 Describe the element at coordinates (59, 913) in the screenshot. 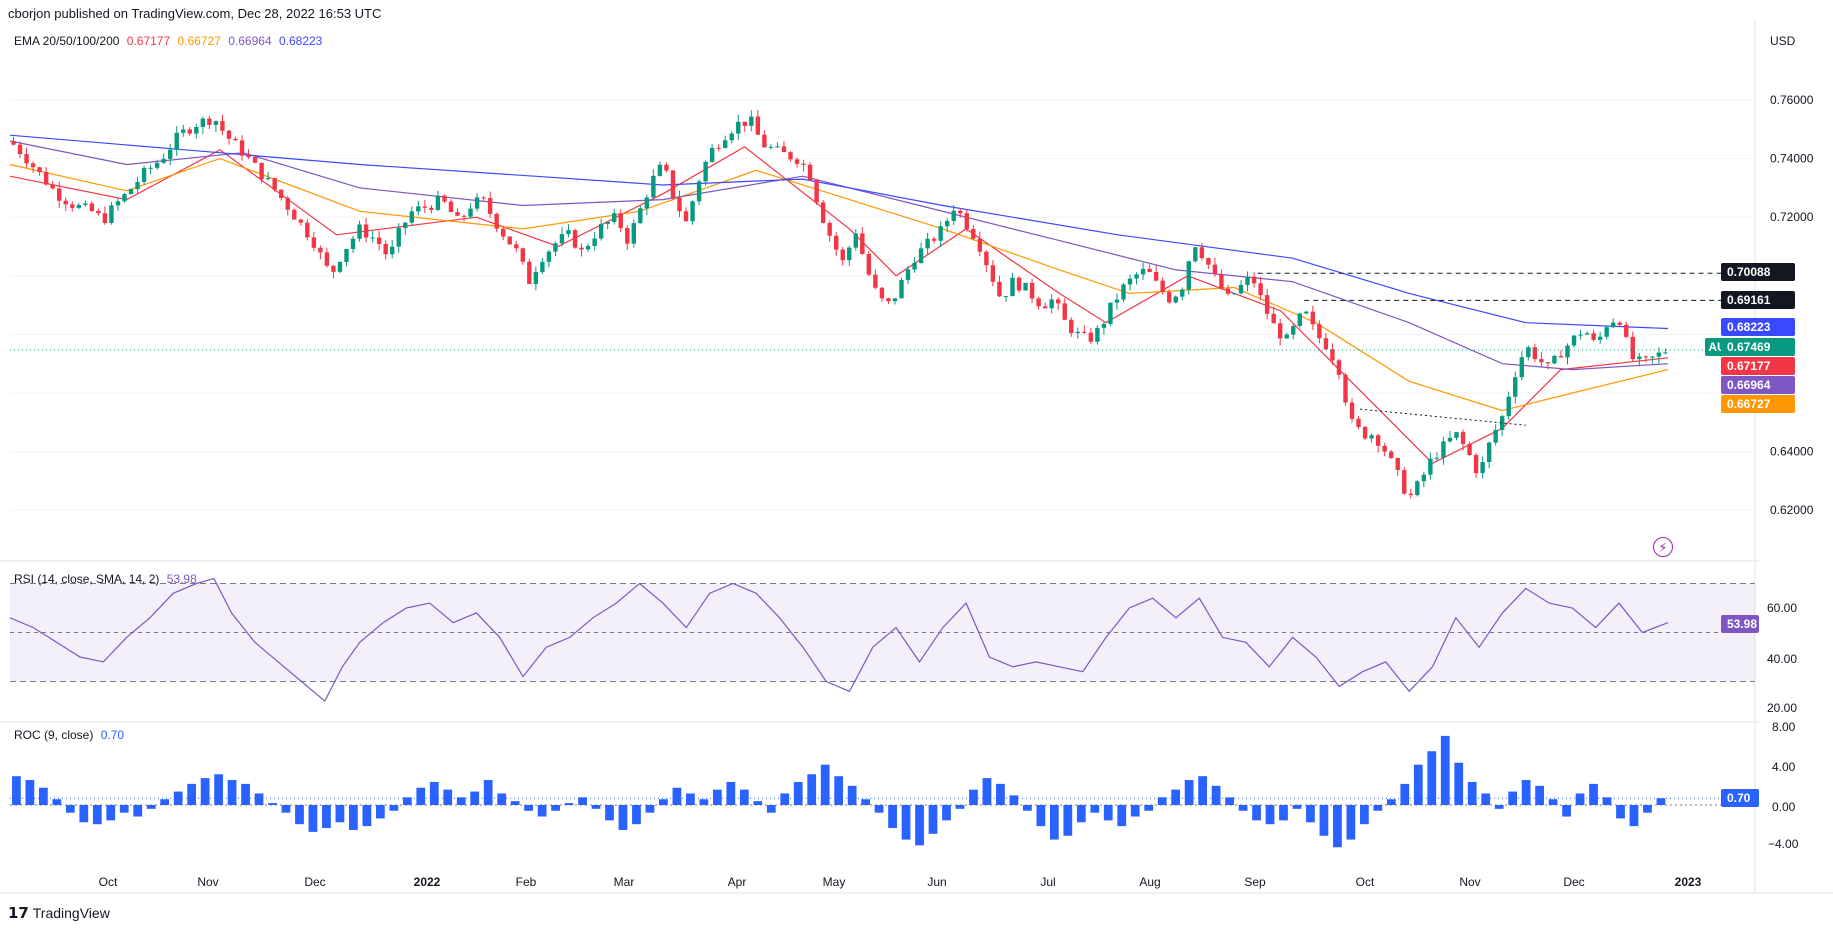

I see `tradingview-logo: 𝟭𝟳 TradingView` at that location.